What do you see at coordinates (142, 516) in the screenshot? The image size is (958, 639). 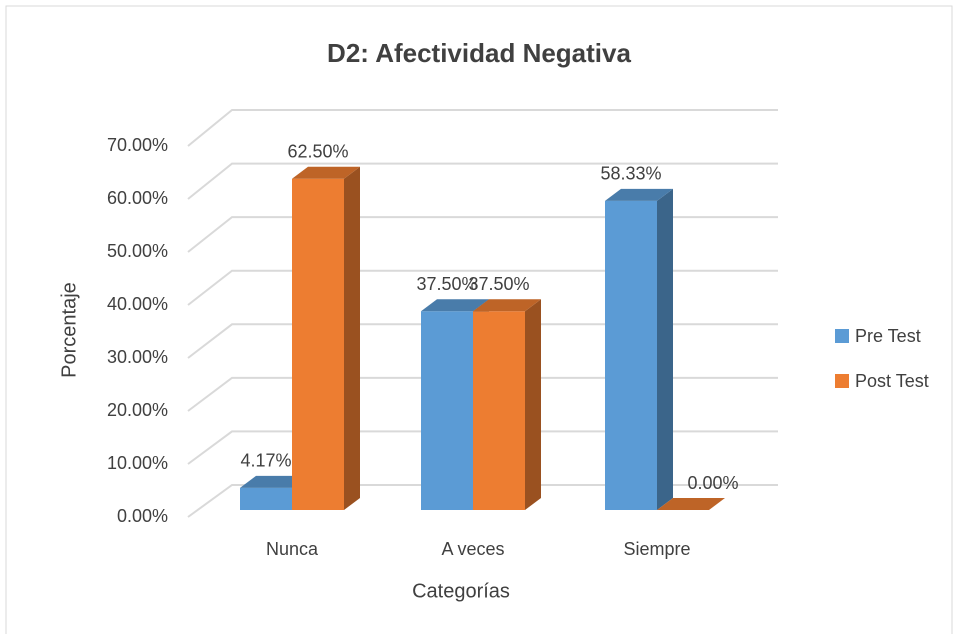 I see `y-tick-label: 0.00%` at bounding box center [142, 516].